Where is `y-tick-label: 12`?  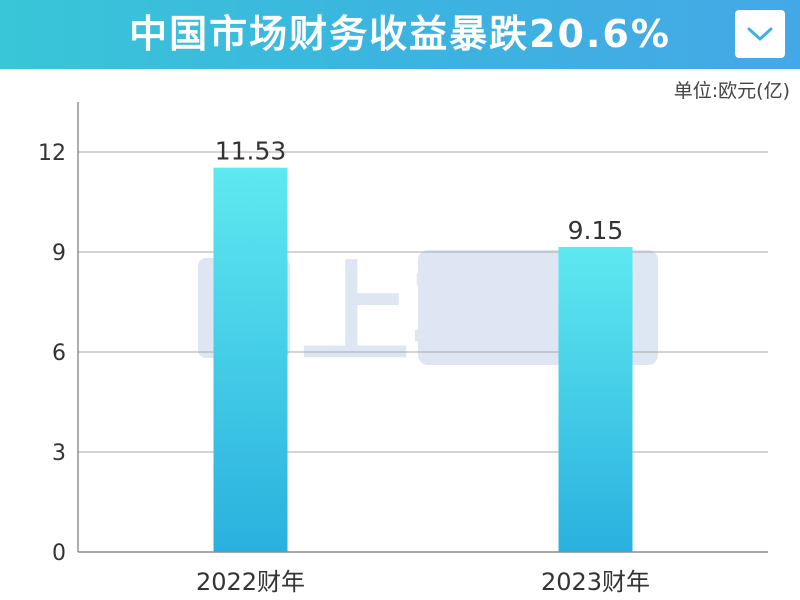
y-tick-label: 12 is located at coordinates (52, 153).